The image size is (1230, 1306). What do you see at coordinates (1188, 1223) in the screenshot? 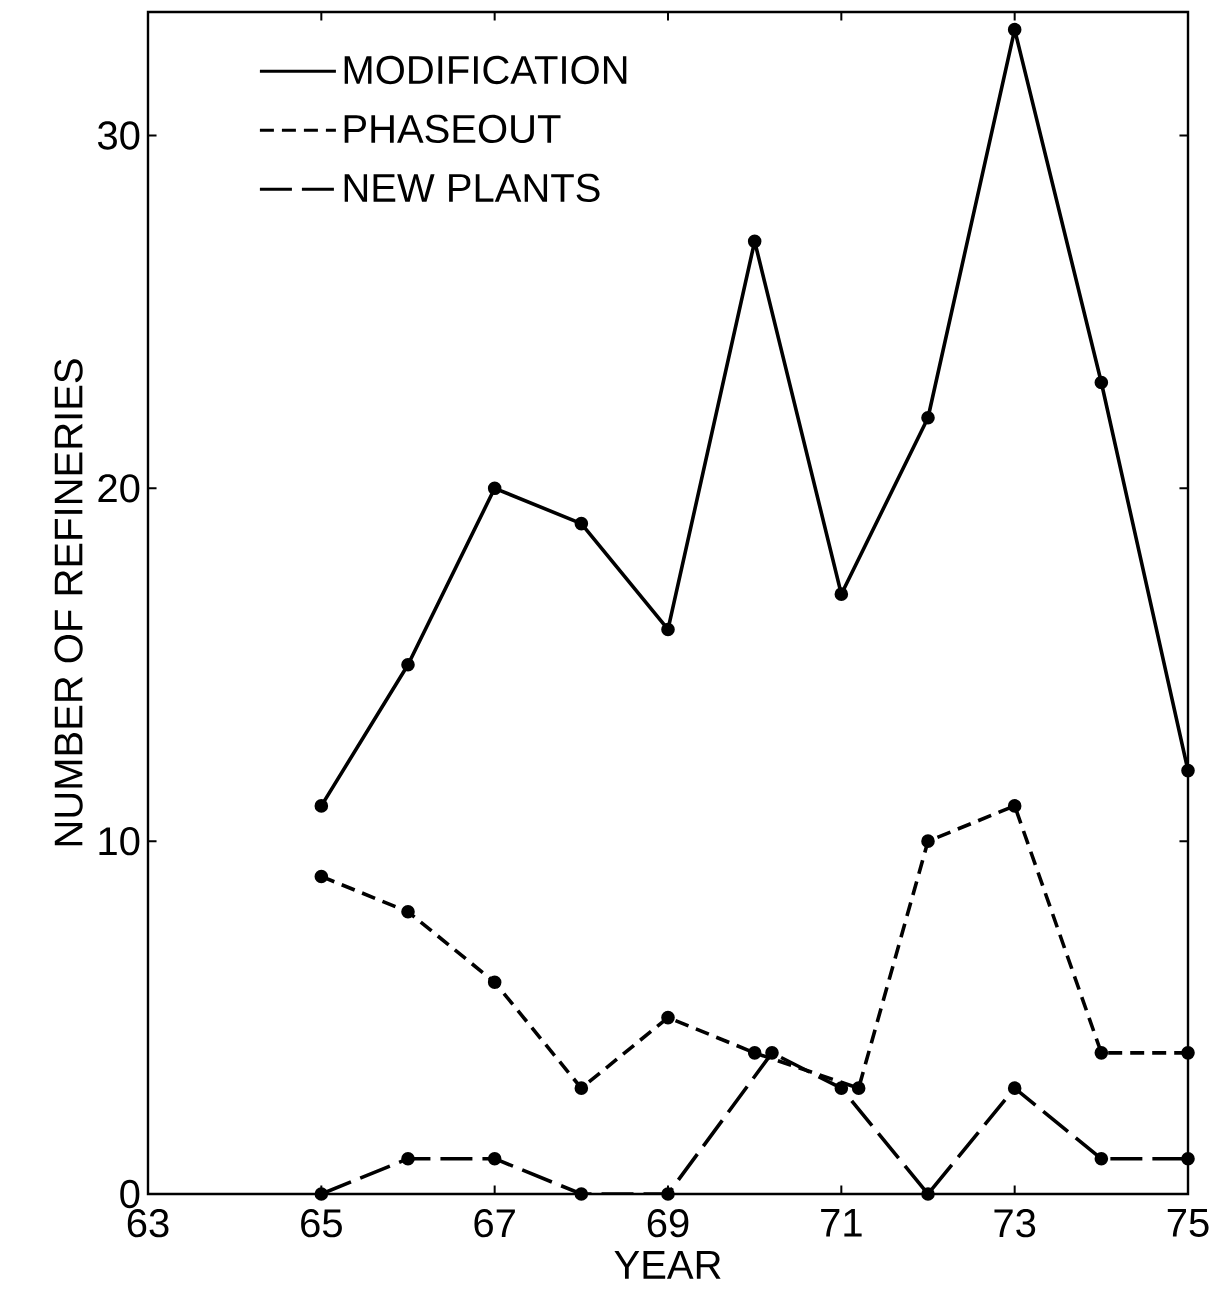
I see `x-tick-label: 75` at bounding box center [1188, 1223].